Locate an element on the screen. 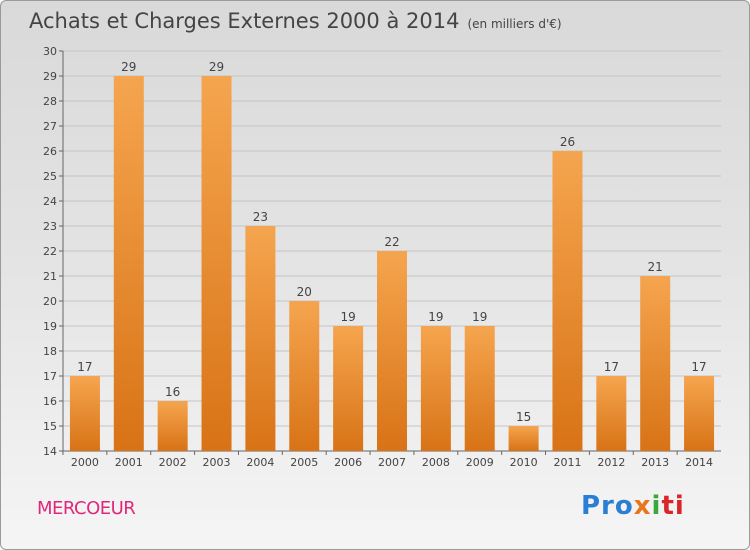 This screenshot has width=750, height=550. data-label: 22 is located at coordinates (391, 242).